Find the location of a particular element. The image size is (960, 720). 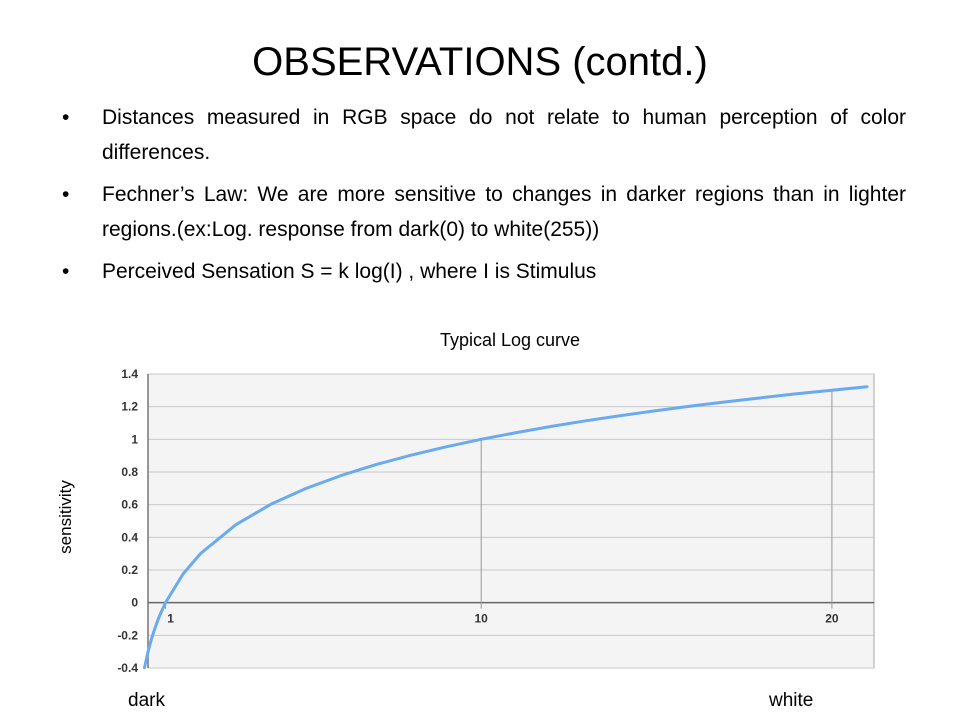

slide-title: OBSERVATIONS (contd.) is located at coordinates (480, 62).